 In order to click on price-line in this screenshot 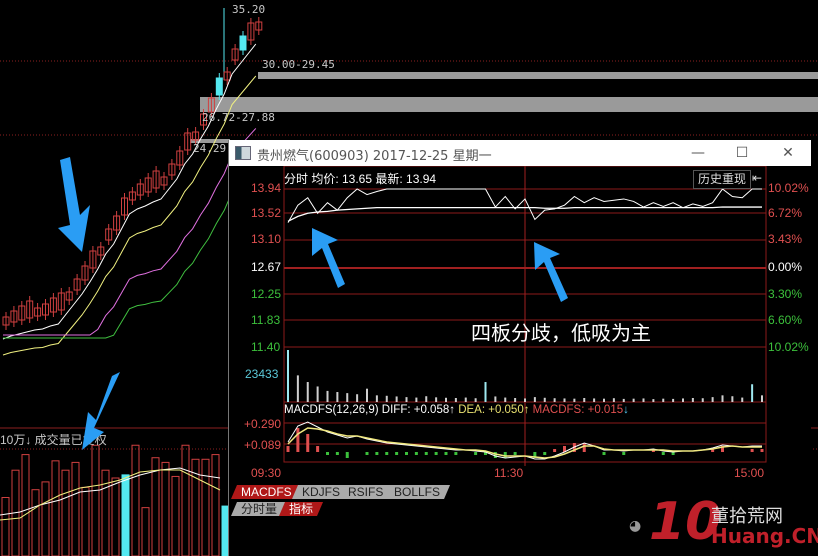, I will do `click(524, 205)`.